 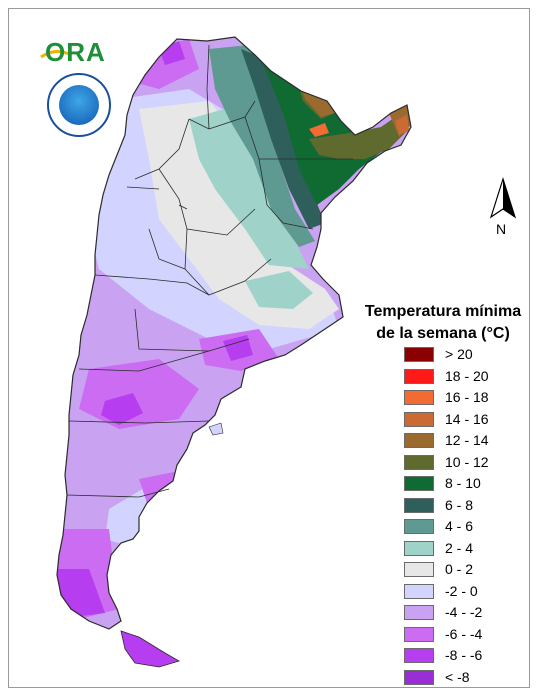 What do you see at coordinates (467, 375) in the screenshot?
I see `legend-label: 18 - 20` at bounding box center [467, 375].